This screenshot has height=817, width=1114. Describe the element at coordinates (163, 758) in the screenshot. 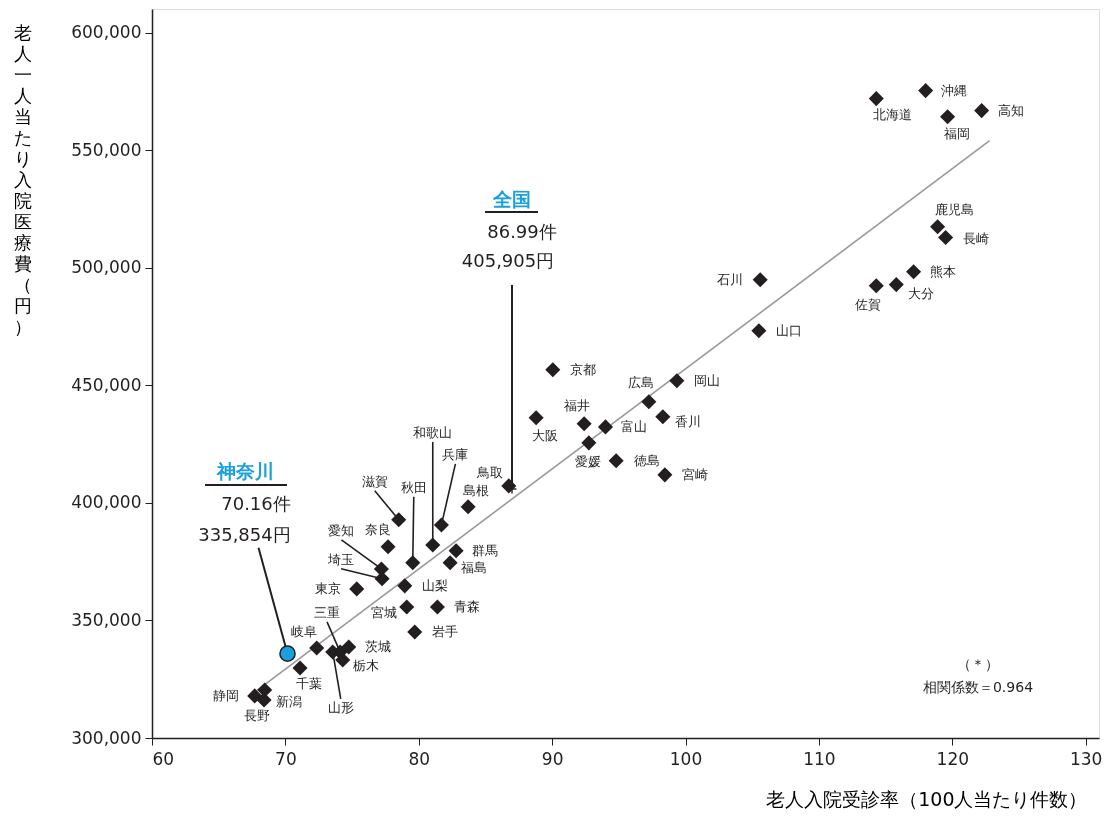

I see `x-tick-label: 60` at that location.